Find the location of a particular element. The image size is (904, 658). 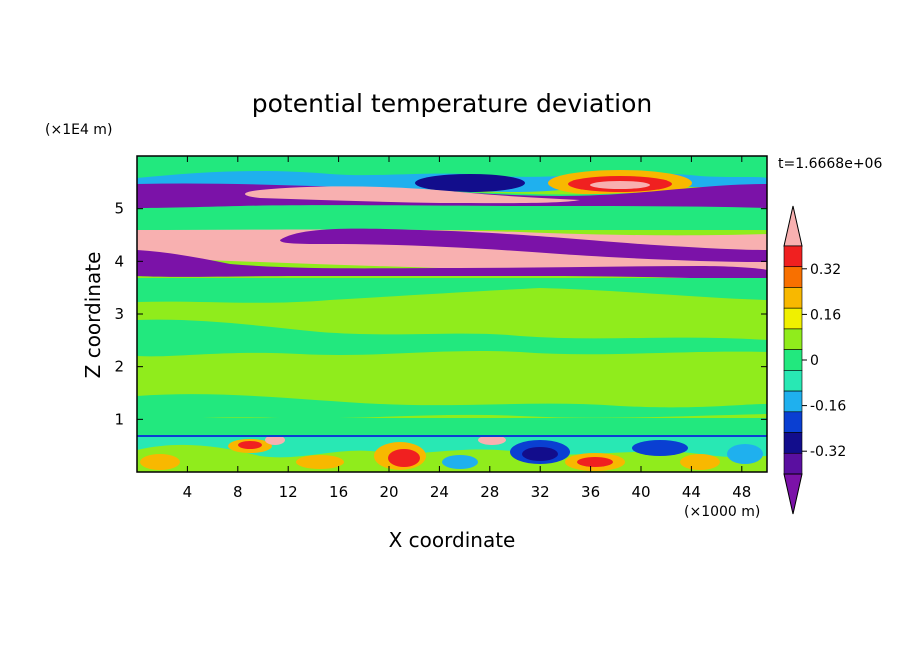

x-unit-label: (×1000 m) is located at coordinates (722, 512).